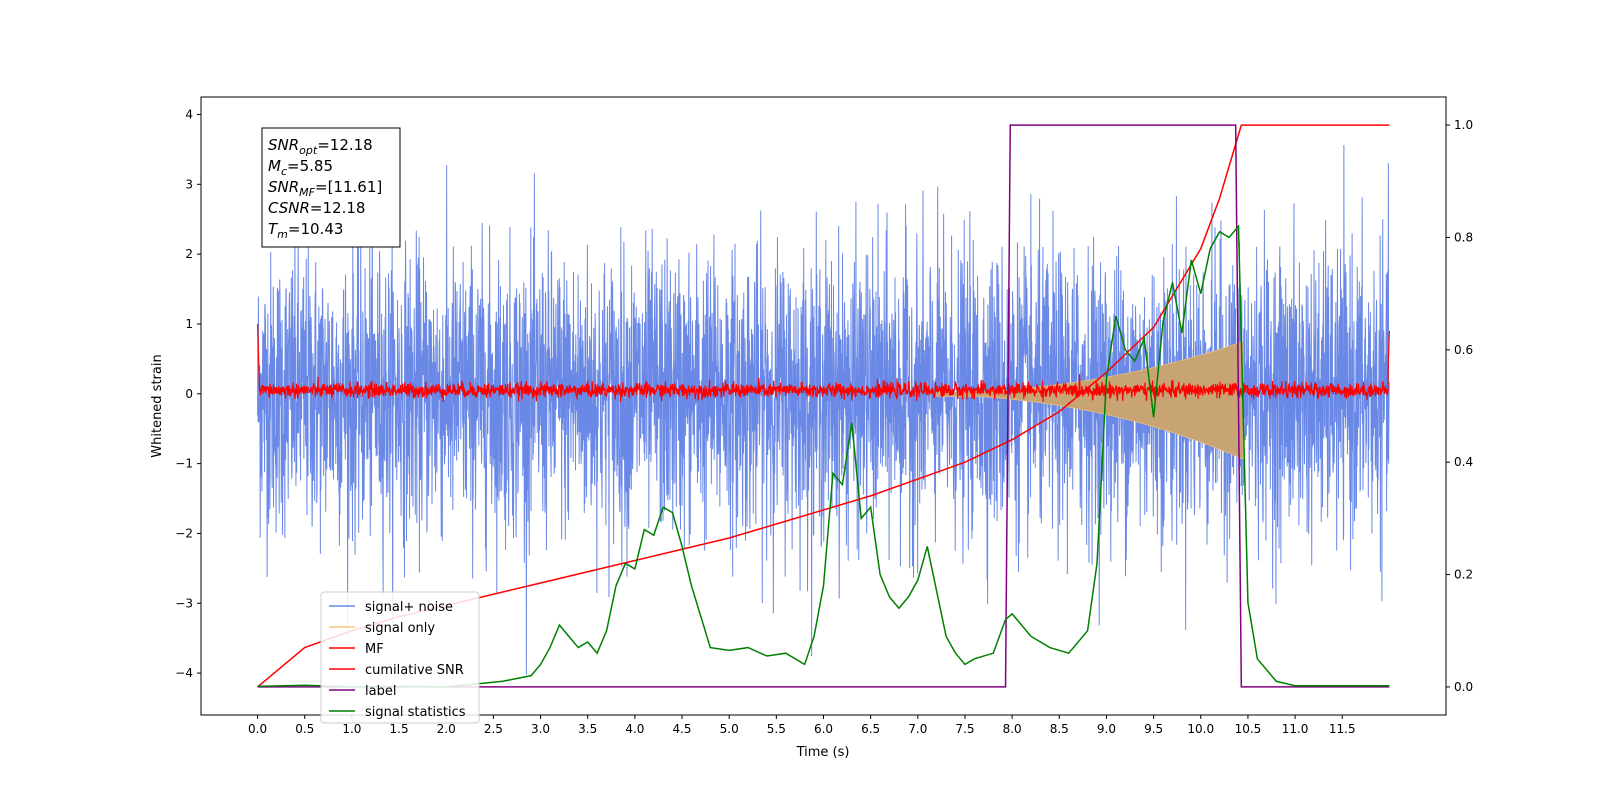 Image resolution: width=1600 pixels, height=800 pixels. I want to click on mf-series, so click(823, 363).